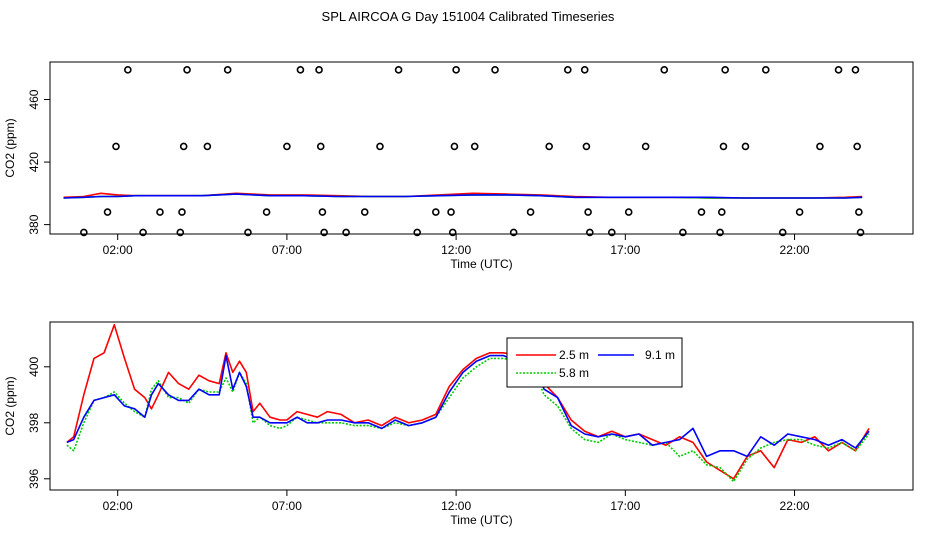 The image size is (936, 540). What do you see at coordinates (574, 373) in the screenshot?
I see `legend-label: 5.8 m` at bounding box center [574, 373].